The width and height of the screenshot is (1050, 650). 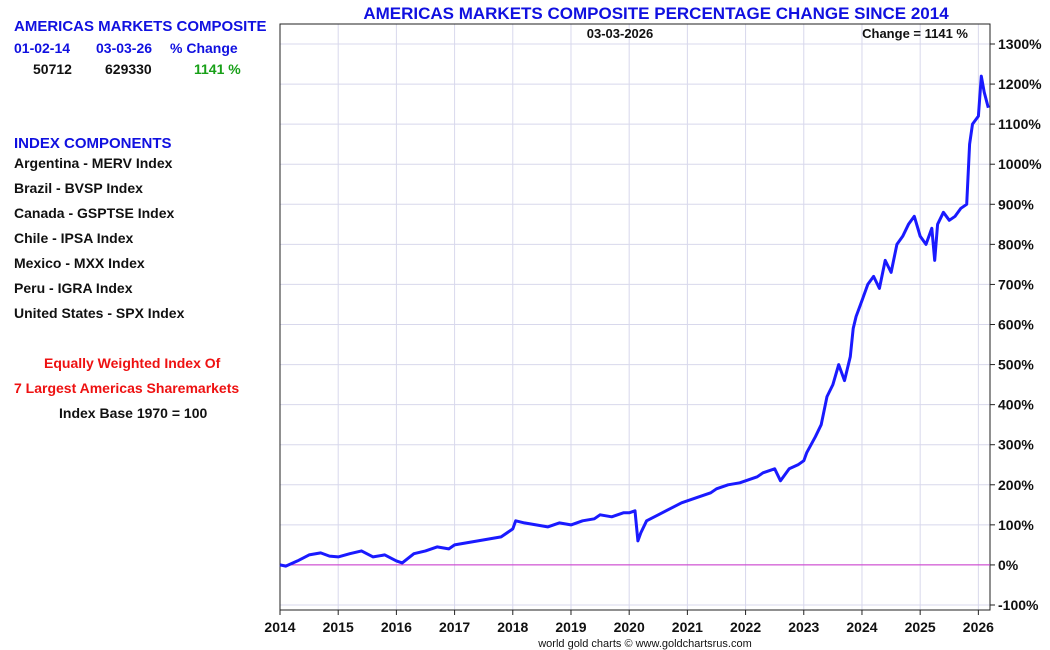 What do you see at coordinates (204, 48) in the screenshot?
I see `summary-col-change: % Change` at bounding box center [204, 48].